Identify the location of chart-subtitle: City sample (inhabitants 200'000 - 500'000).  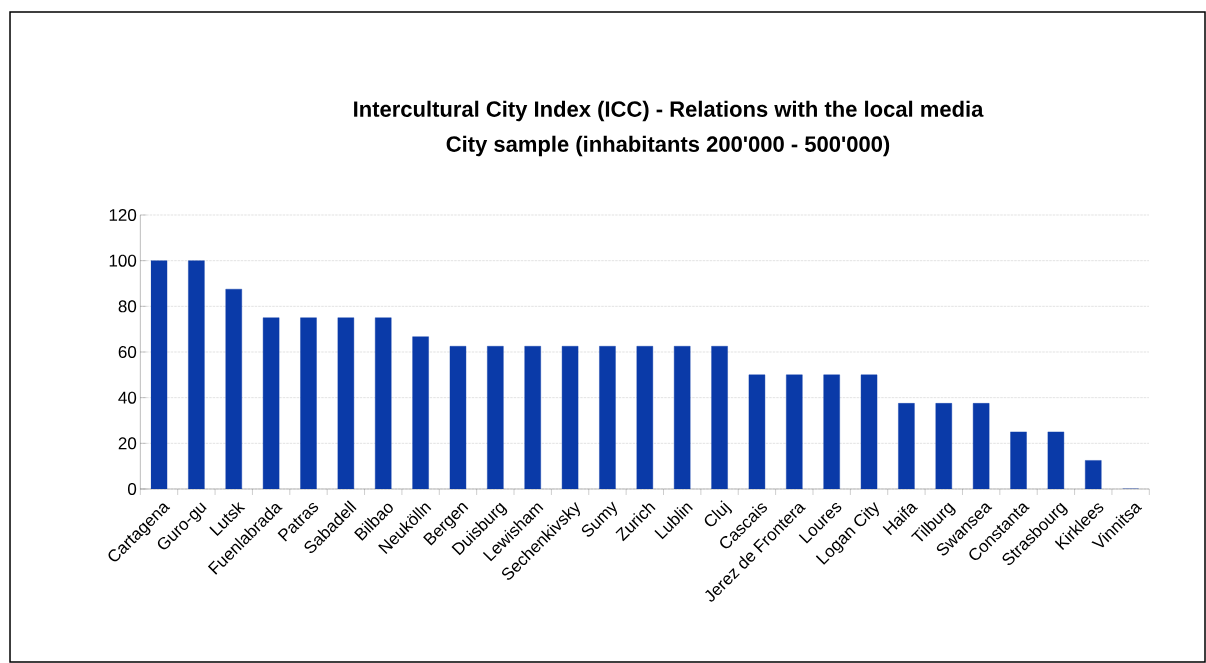
(668, 146).